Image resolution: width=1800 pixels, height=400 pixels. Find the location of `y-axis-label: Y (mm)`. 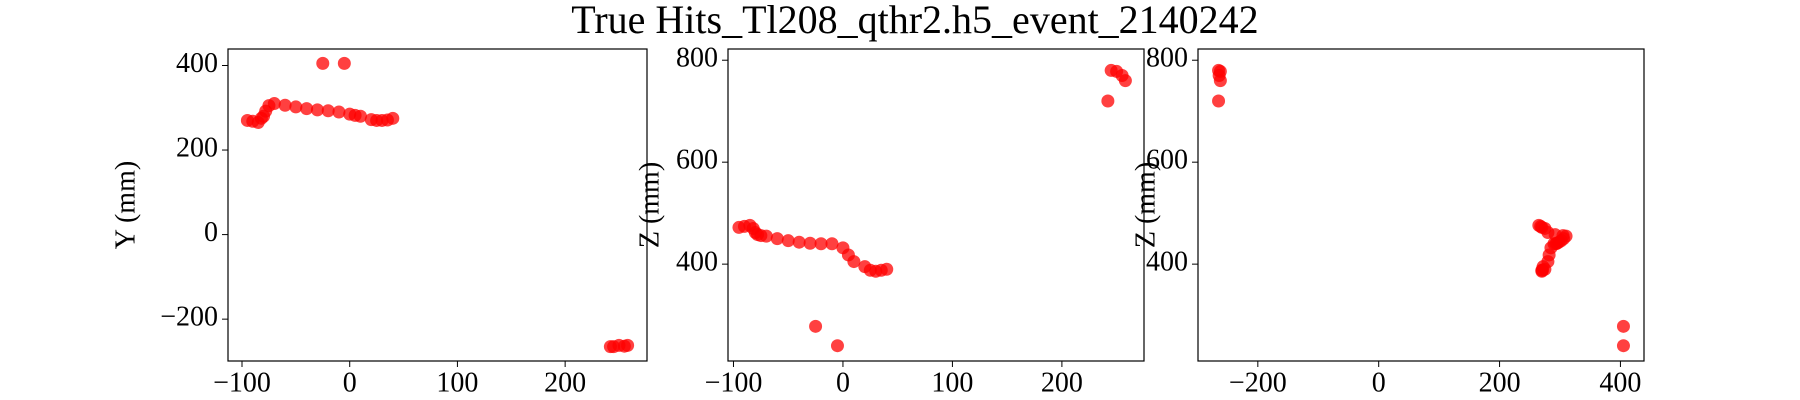

y-axis-label: Y (mm) is located at coordinates (125, 205).